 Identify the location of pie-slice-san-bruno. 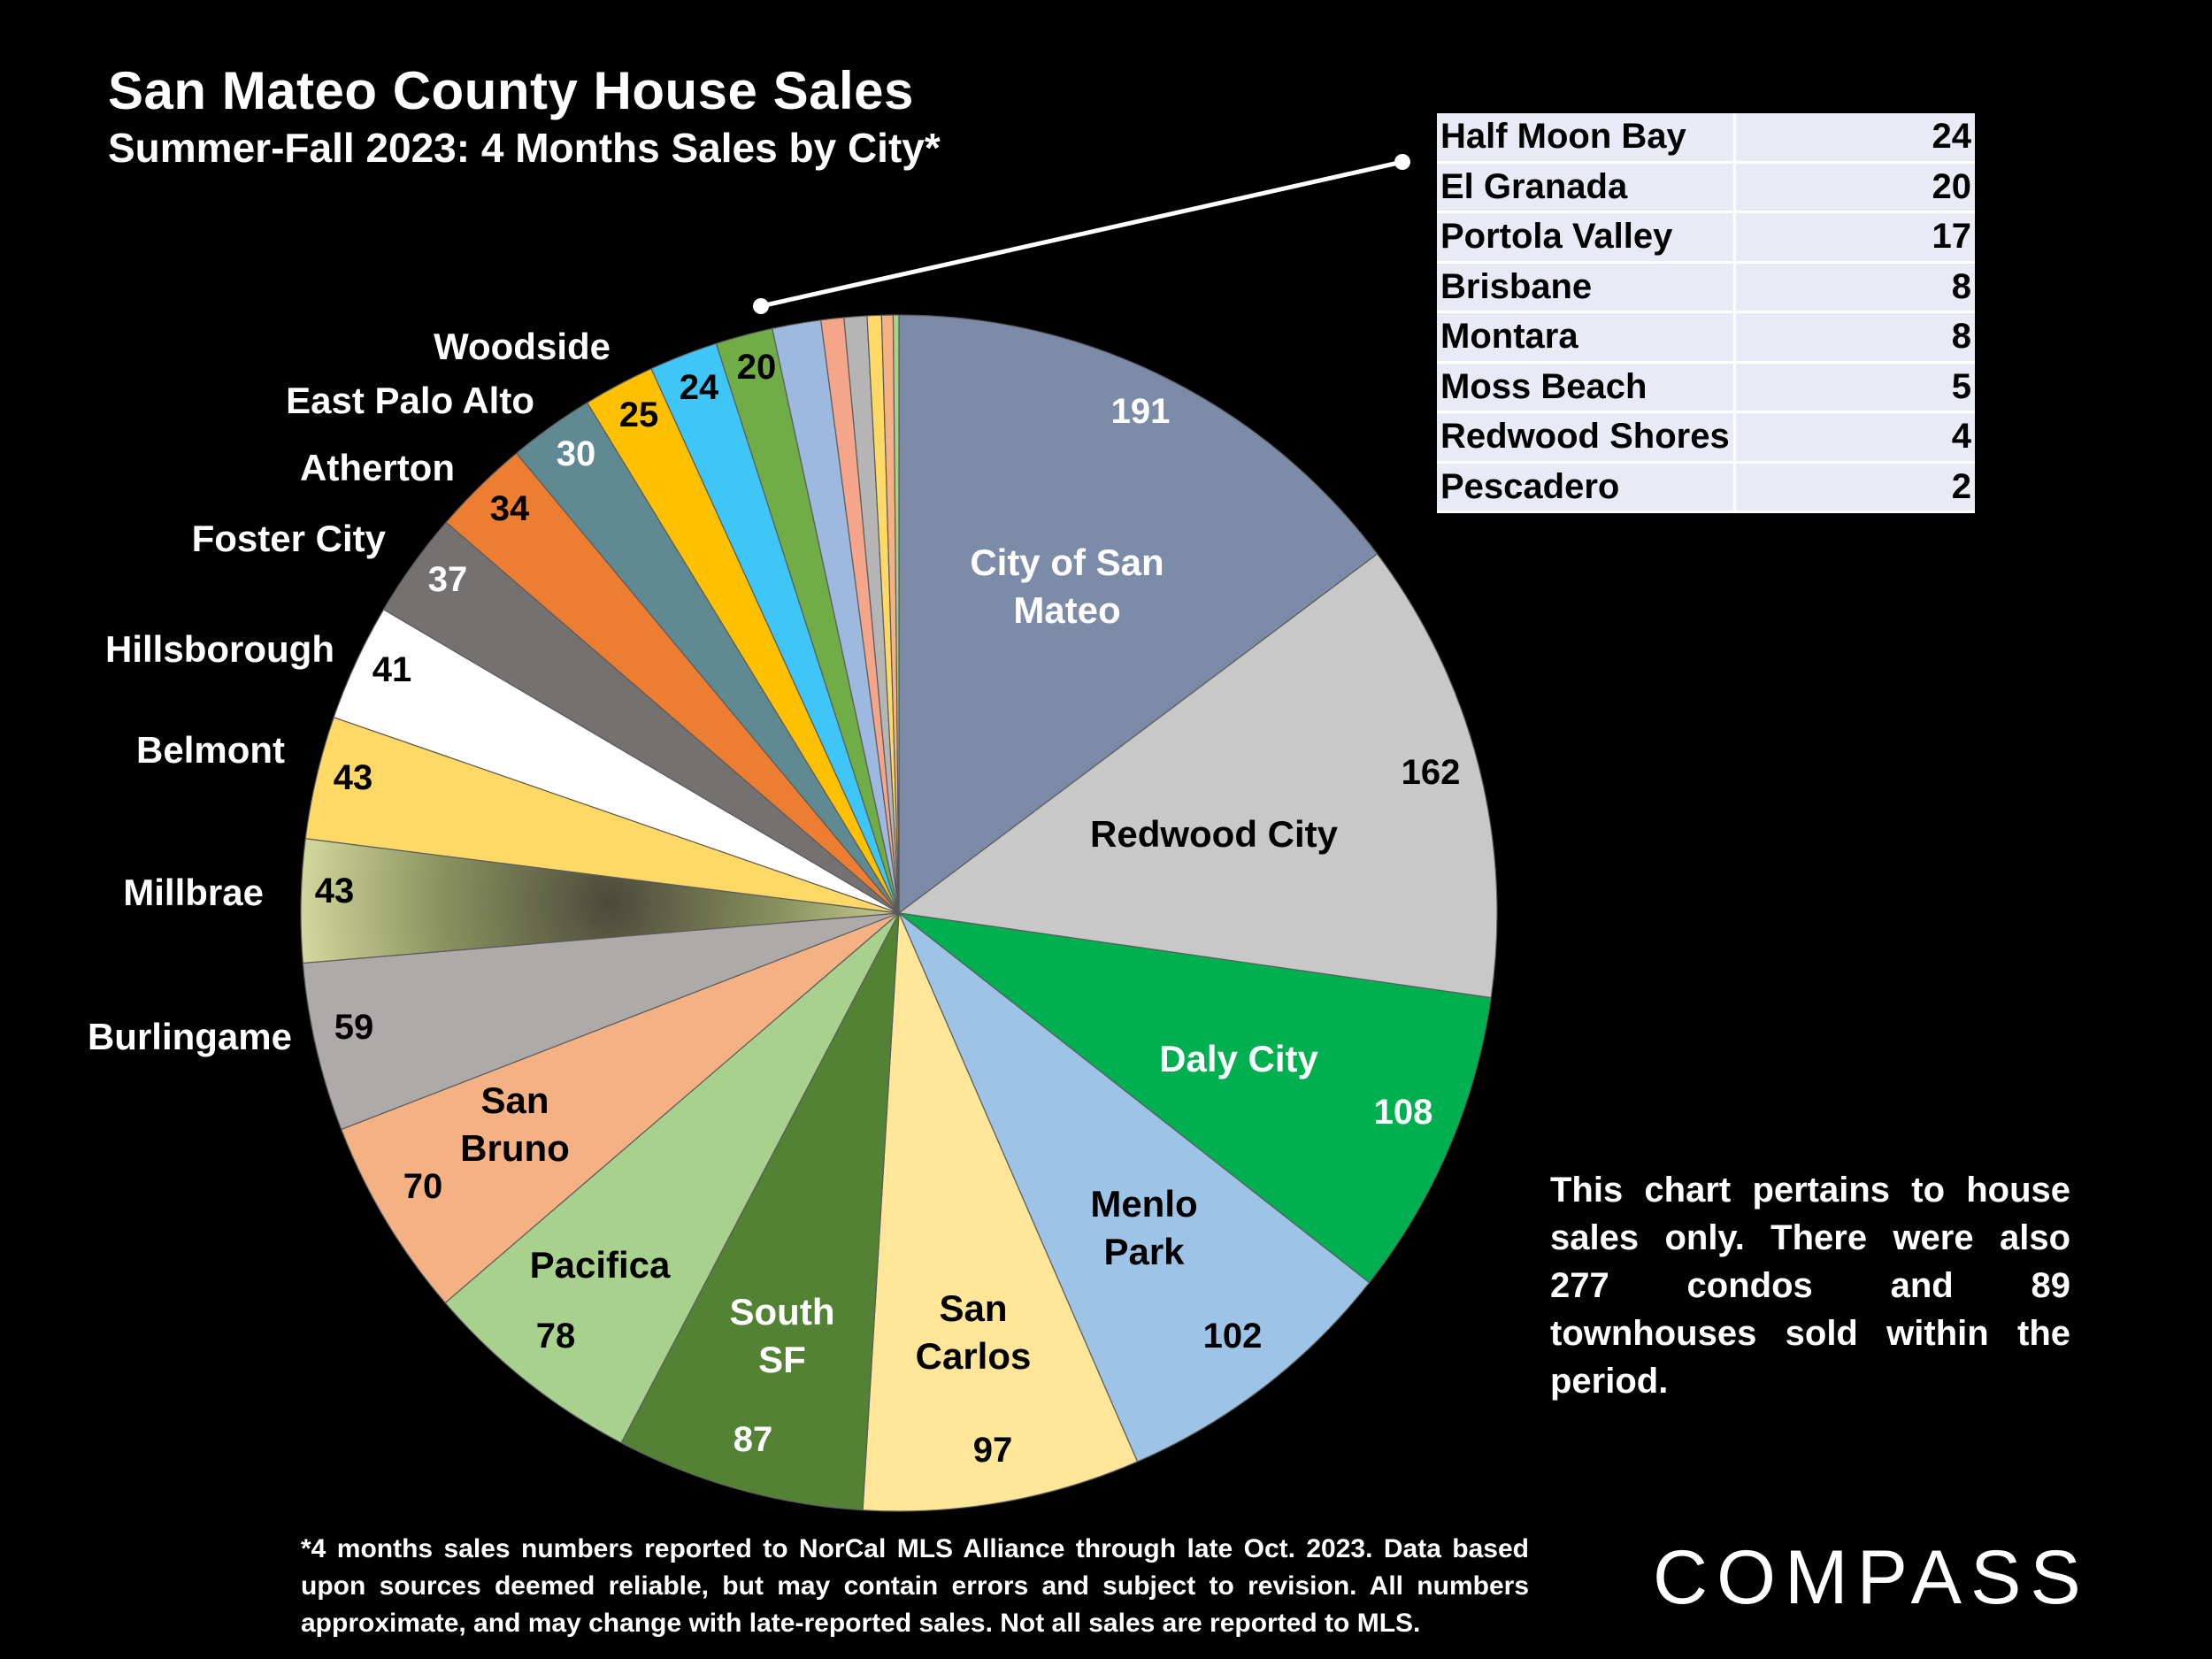
(620, 1108).